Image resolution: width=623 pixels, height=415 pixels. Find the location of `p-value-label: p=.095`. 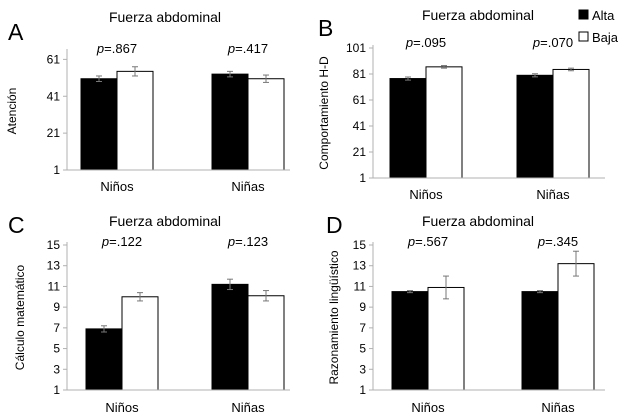

p-value-label: p=.095 is located at coordinates (425, 42).